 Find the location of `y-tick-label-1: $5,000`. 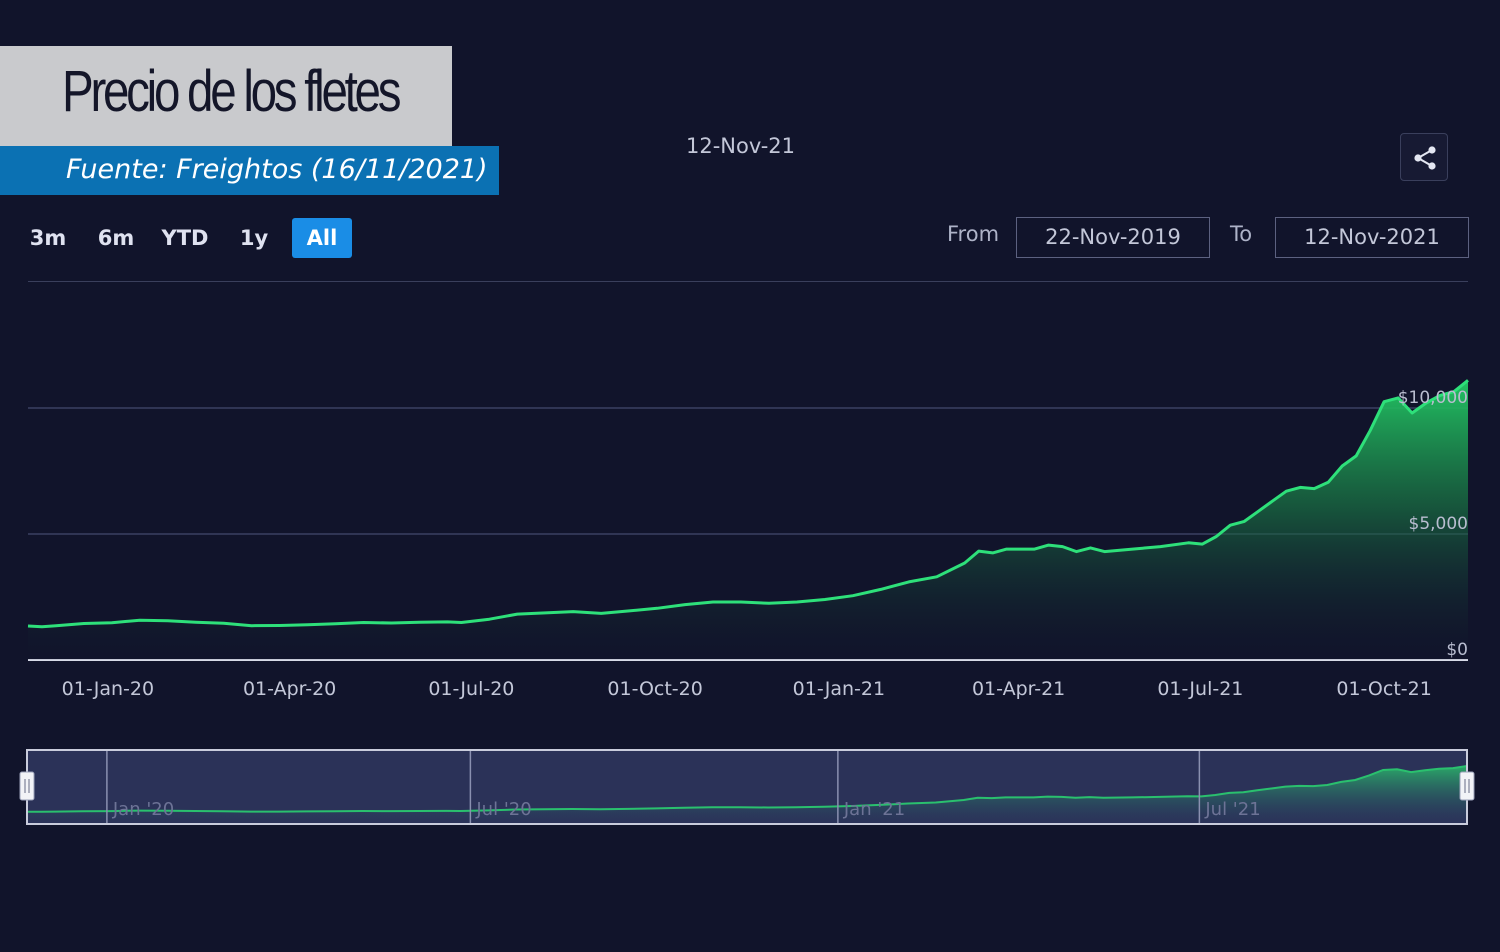

y-tick-label-1: $5,000 is located at coordinates (1438, 524).